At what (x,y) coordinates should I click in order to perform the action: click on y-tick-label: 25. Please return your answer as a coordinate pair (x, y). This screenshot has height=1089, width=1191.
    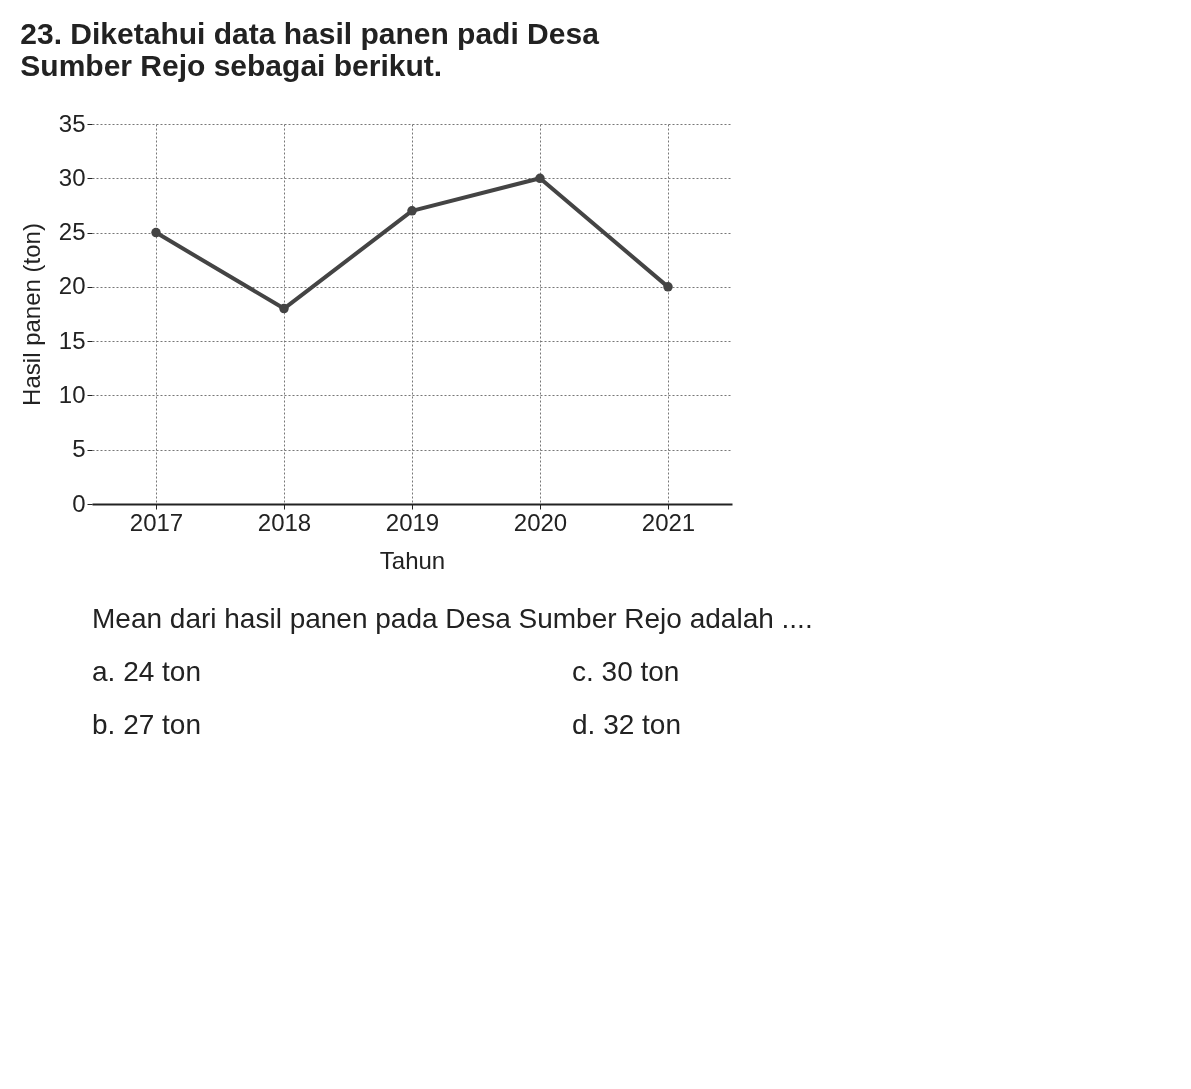
    Looking at the image, I should click on (72, 232).